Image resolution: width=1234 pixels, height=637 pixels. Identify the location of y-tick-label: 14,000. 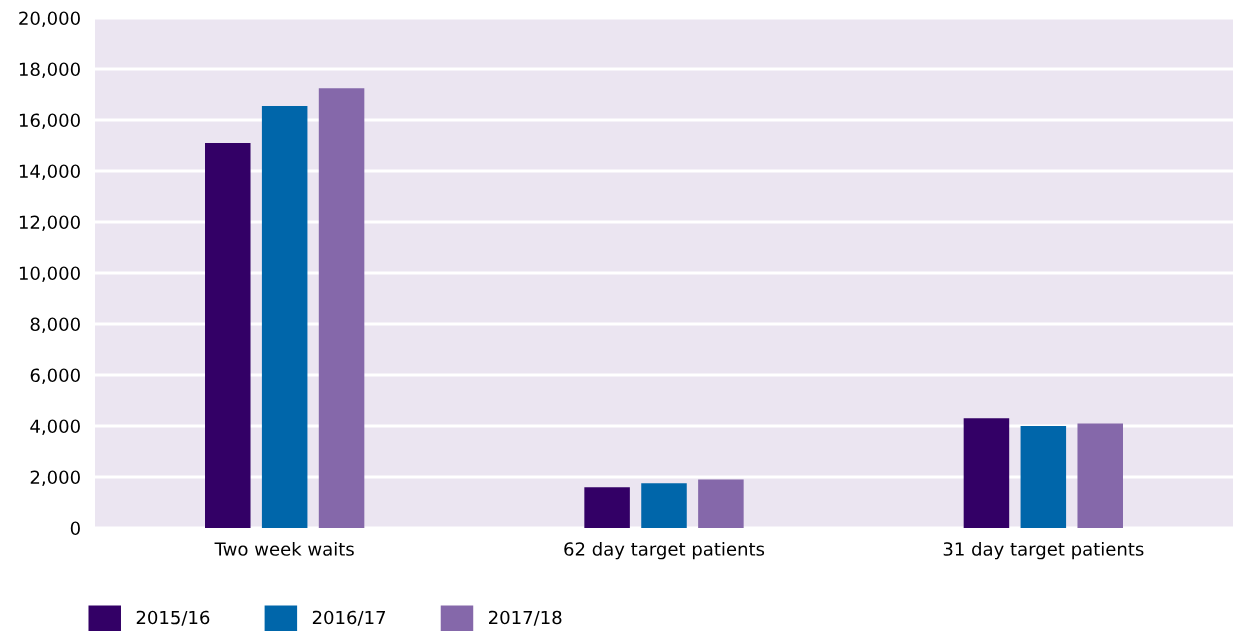
(49, 172).